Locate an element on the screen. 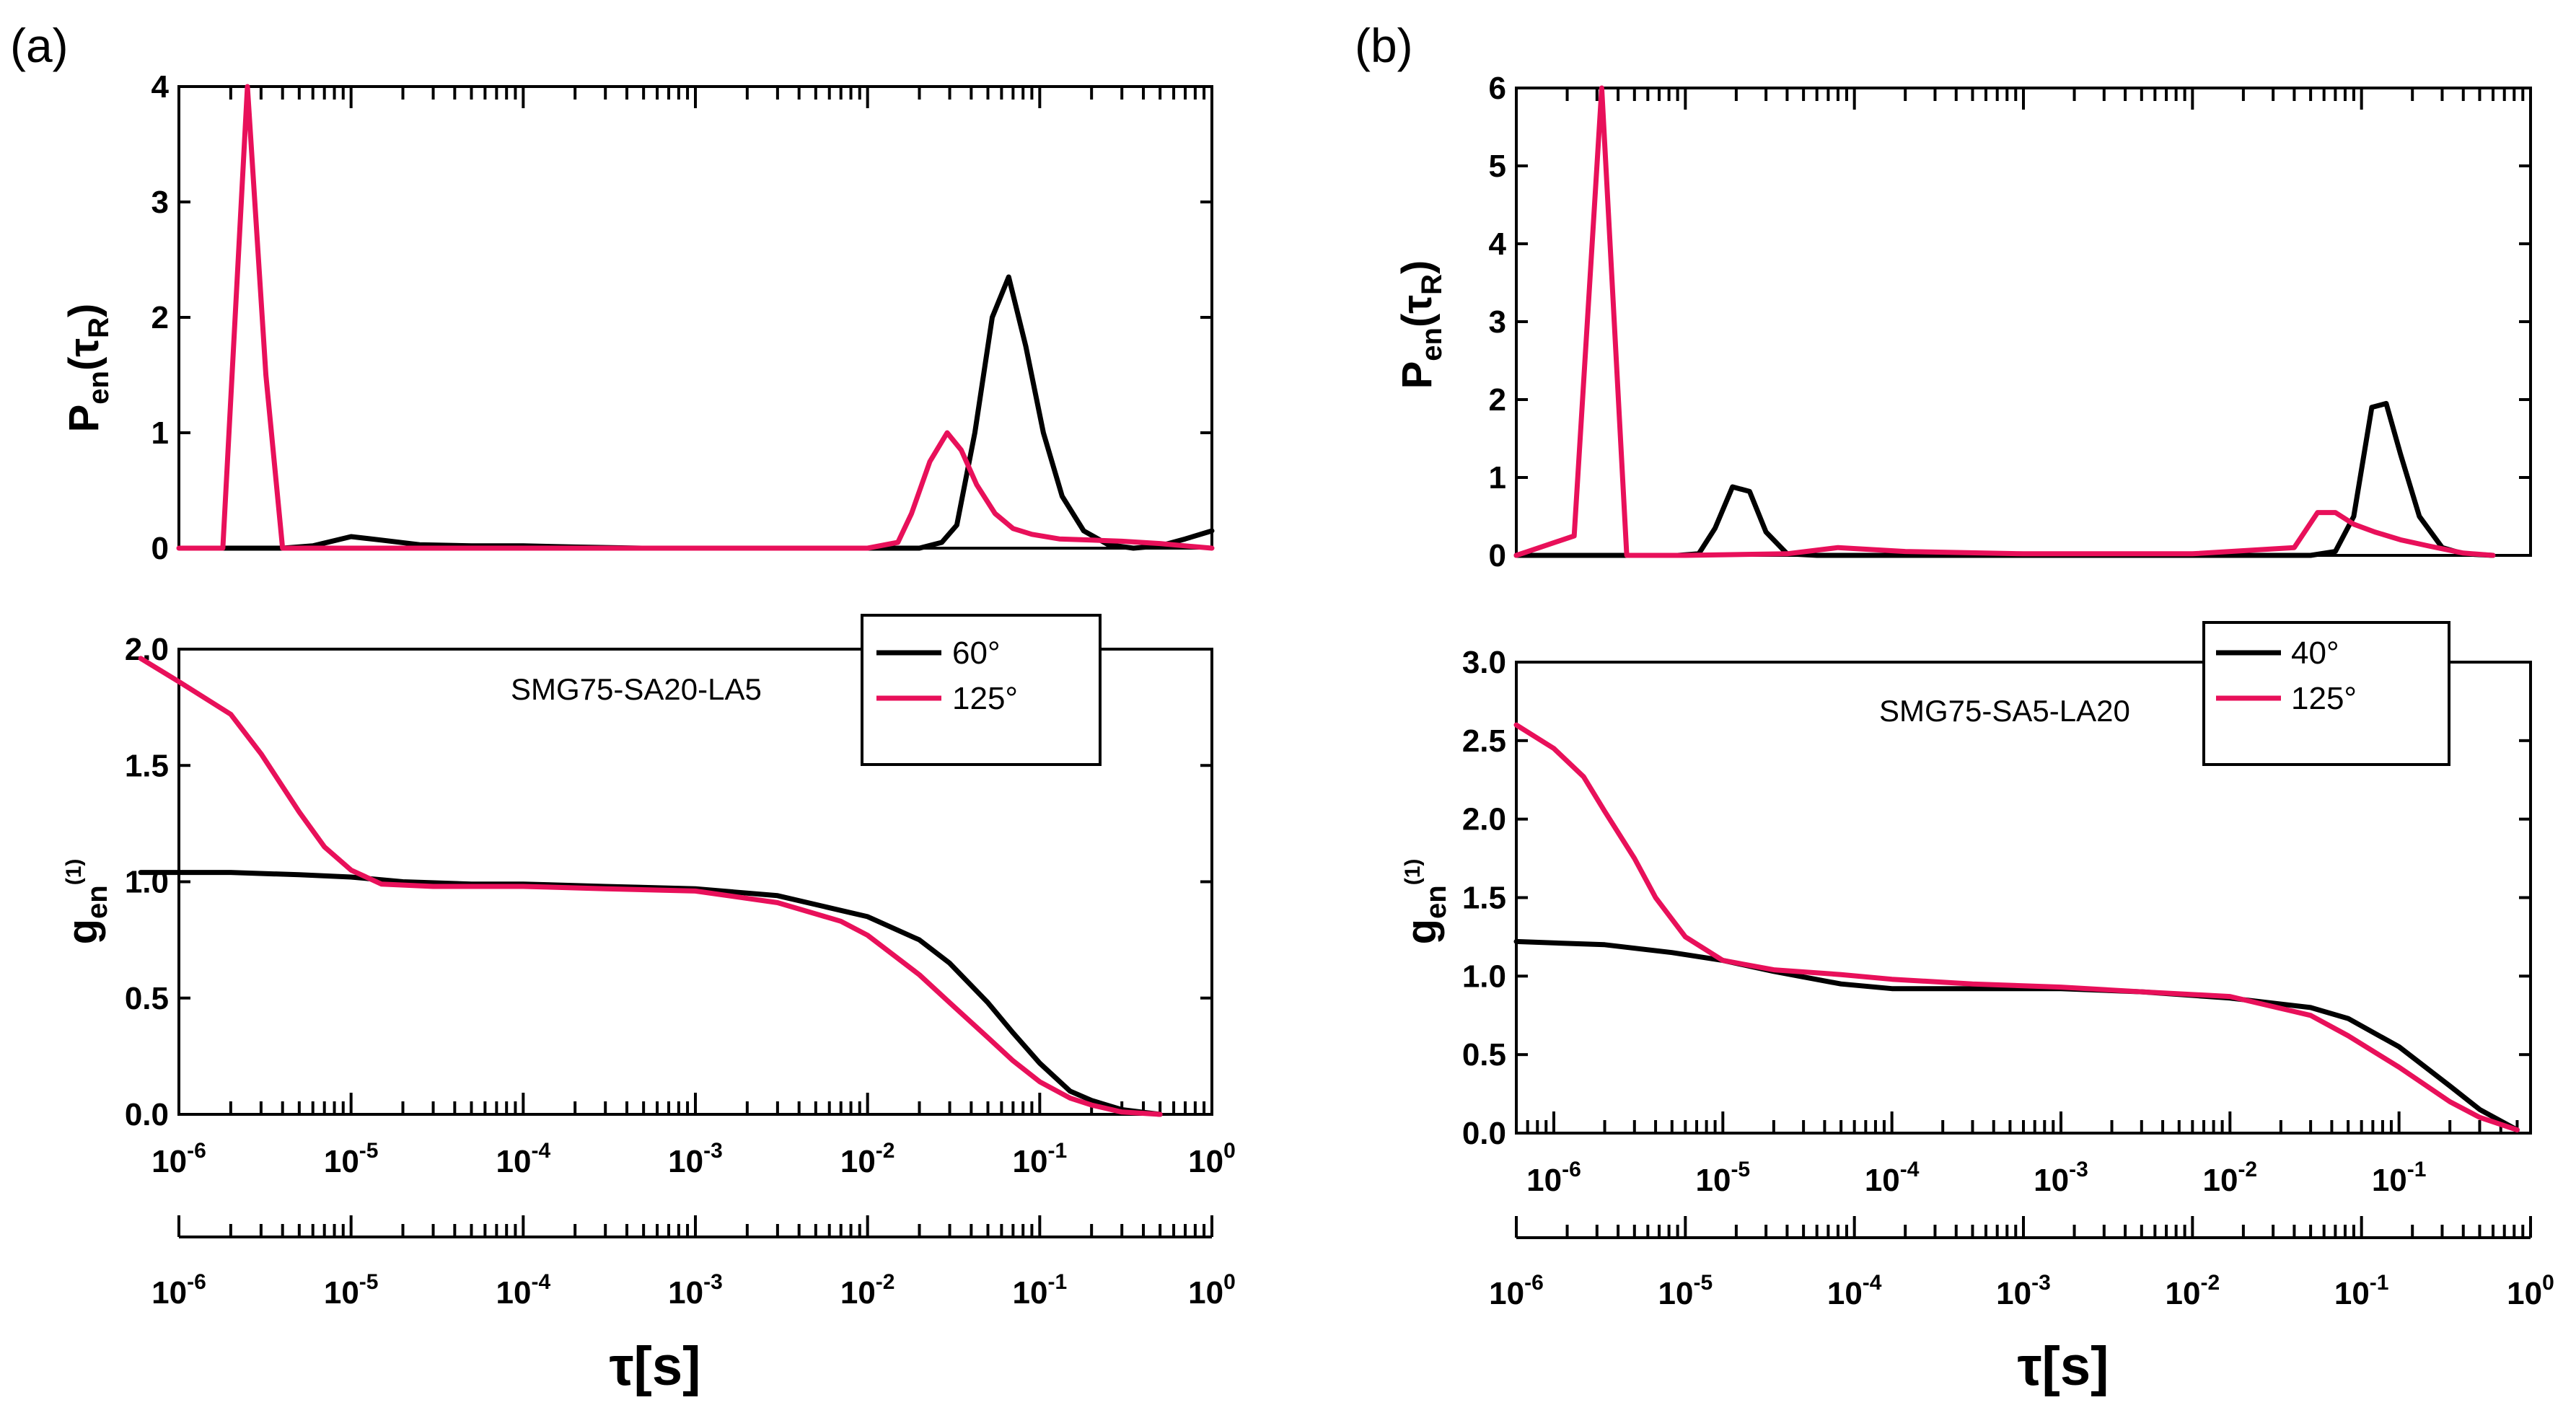 The image size is (2576, 1418). panel-a-legend: 60° 125° is located at coordinates (981, 690).